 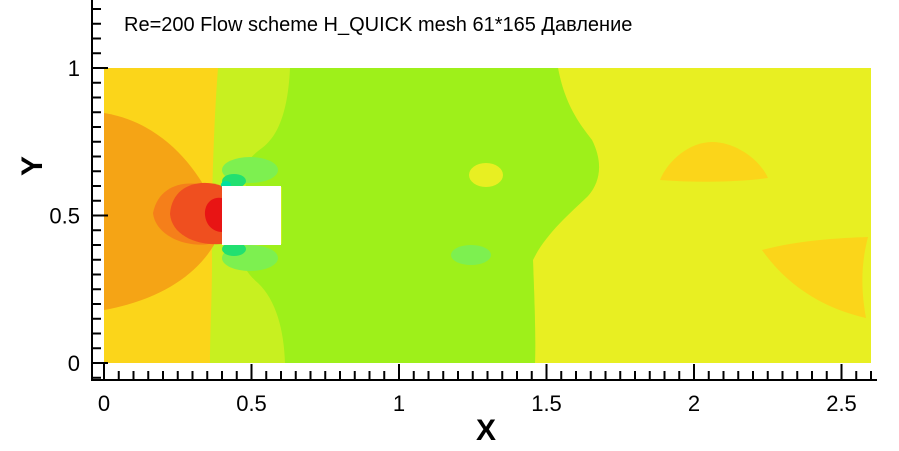 What do you see at coordinates (486, 175) in the screenshot?
I see `contour-vortex-upper` at bounding box center [486, 175].